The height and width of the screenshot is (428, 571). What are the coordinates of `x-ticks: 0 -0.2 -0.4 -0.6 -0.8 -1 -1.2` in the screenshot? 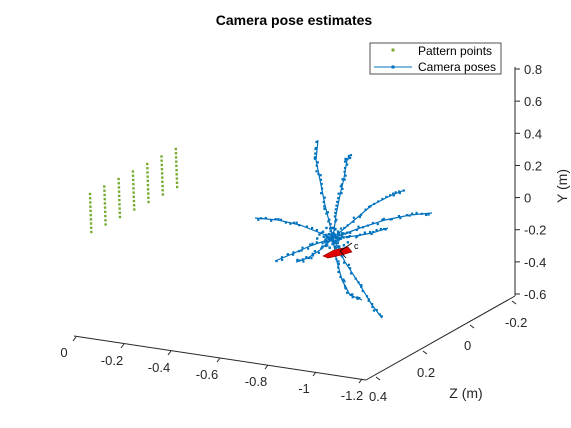 It's located at (211, 369).